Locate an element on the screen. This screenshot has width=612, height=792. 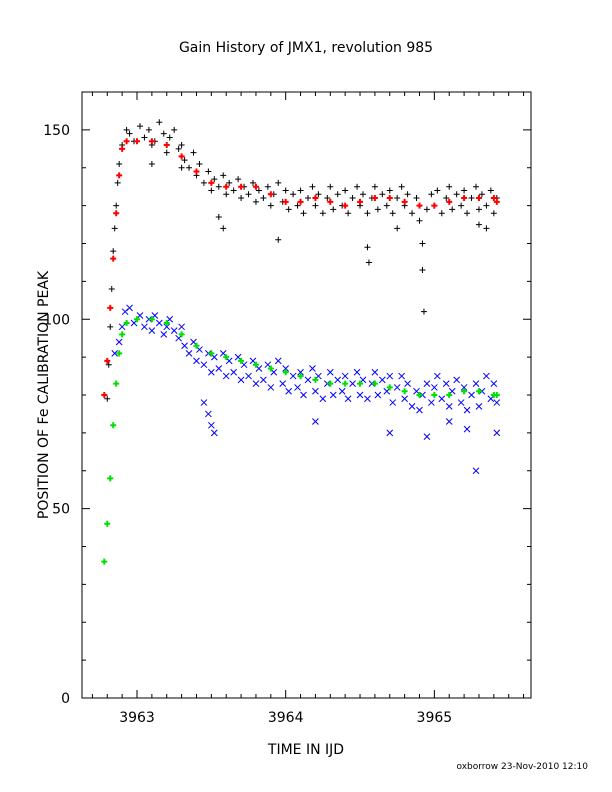
x-axis-title: TIME IN IJD is located at coordinates (305, 750).